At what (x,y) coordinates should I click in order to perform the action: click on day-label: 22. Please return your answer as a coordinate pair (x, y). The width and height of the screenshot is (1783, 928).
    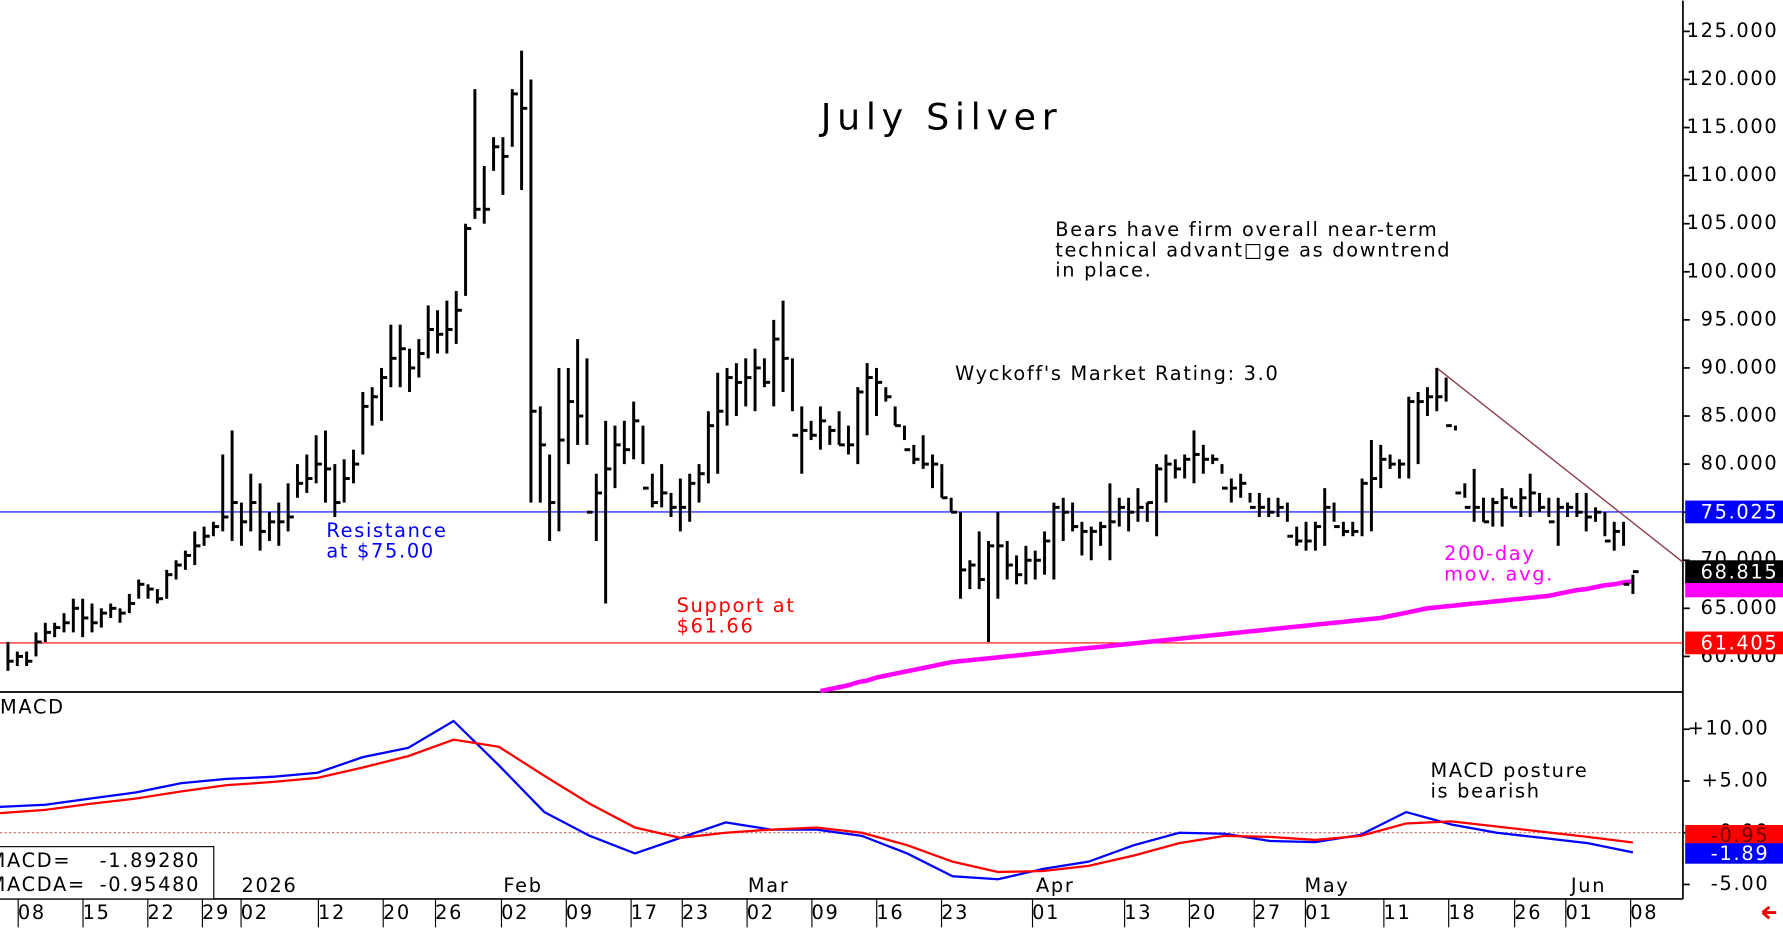
    Looking at the image, I should click on (161, 912).